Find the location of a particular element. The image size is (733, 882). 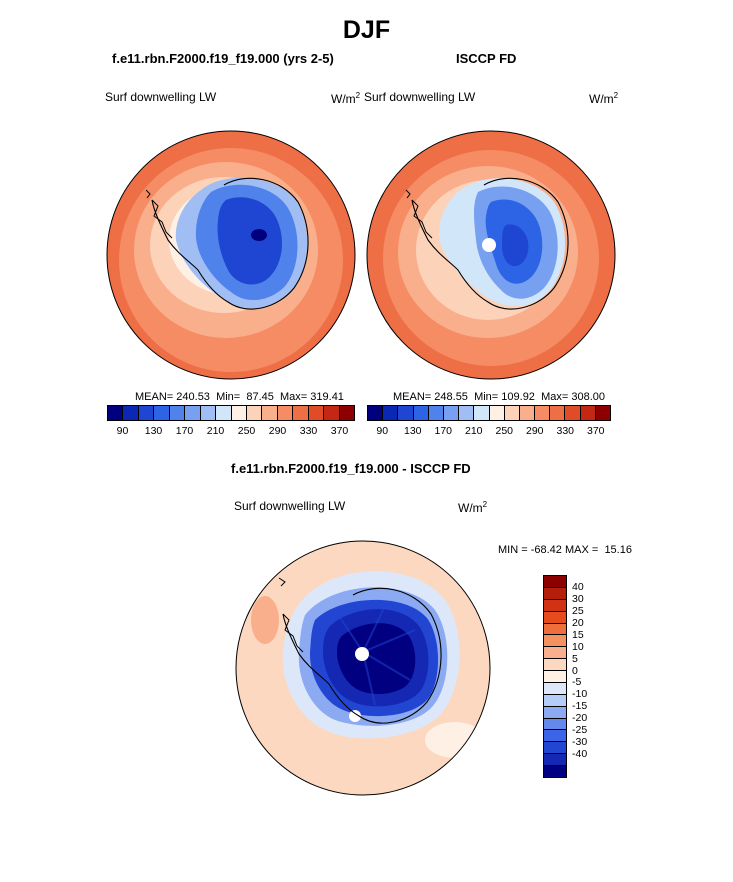

colorbar-tick-label: -10 is located at coordinates (580, 694).